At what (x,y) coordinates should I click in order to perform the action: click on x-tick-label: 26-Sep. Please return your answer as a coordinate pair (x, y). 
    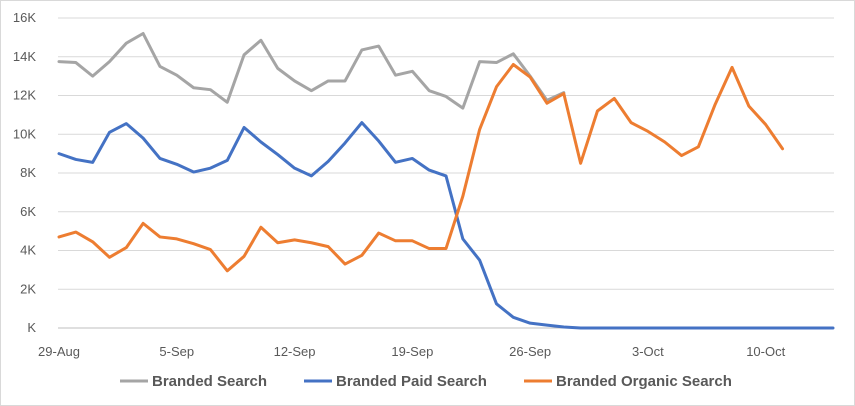
    Looking at the image, I should click on (530, 351).